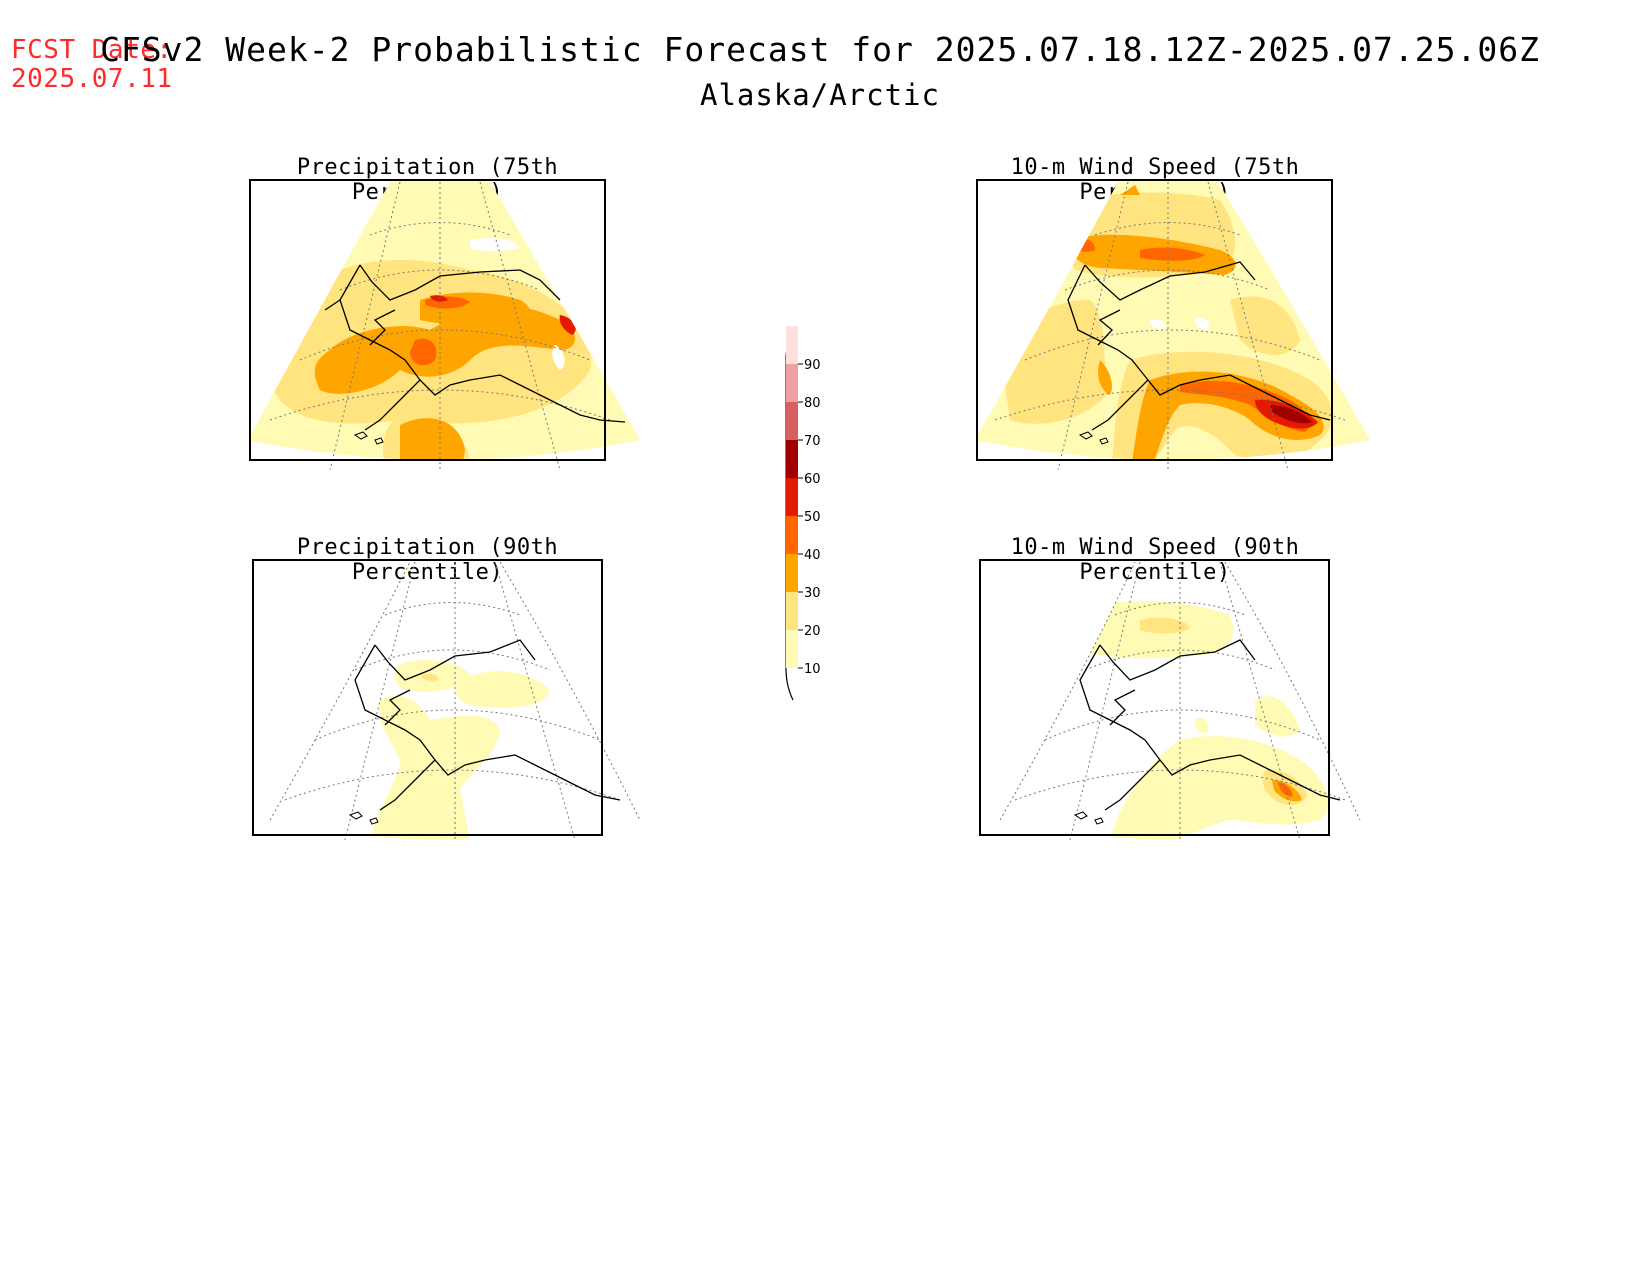 The width and height of the screenshot is (1650, 1275). Describe the element at coordinates (812, 593) in the screenshot. I see `colorbar-tick-label: 30` at that location.